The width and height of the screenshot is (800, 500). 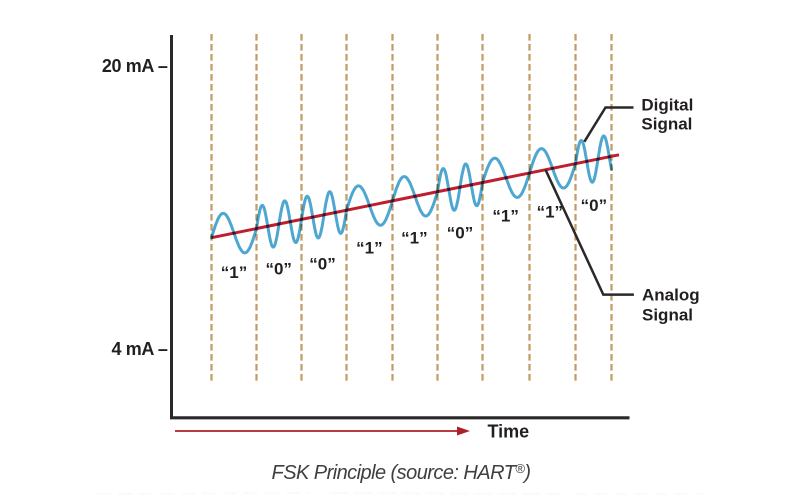 What do you see at coordinates (135, 66) in the screenshot?
I see `svg-text: 20 mA –` at bounding box center [135, 66].